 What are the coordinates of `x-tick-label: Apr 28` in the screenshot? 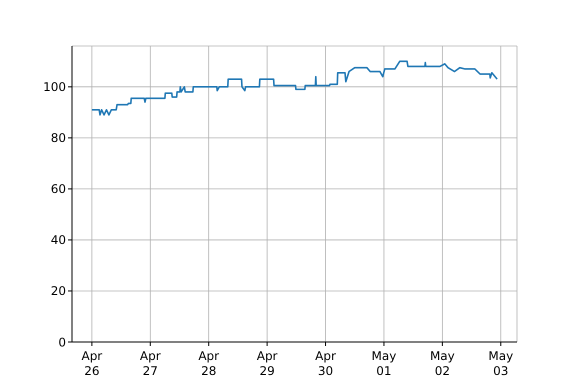 It's located at (209, 363).